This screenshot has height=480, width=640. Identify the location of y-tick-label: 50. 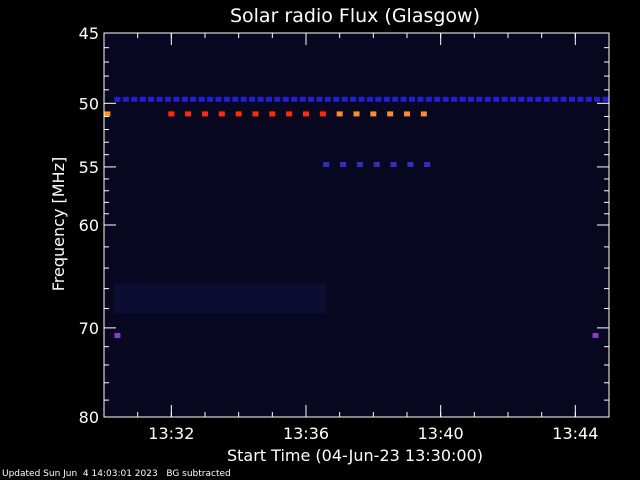
(89, 103).